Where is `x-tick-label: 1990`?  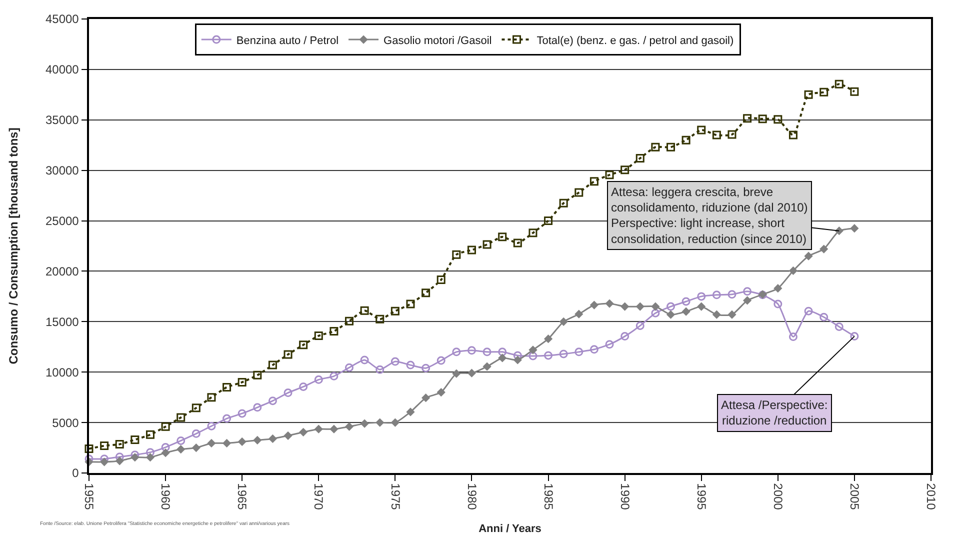
x-tick-label: 1990 is located at coordinates (625, 496).